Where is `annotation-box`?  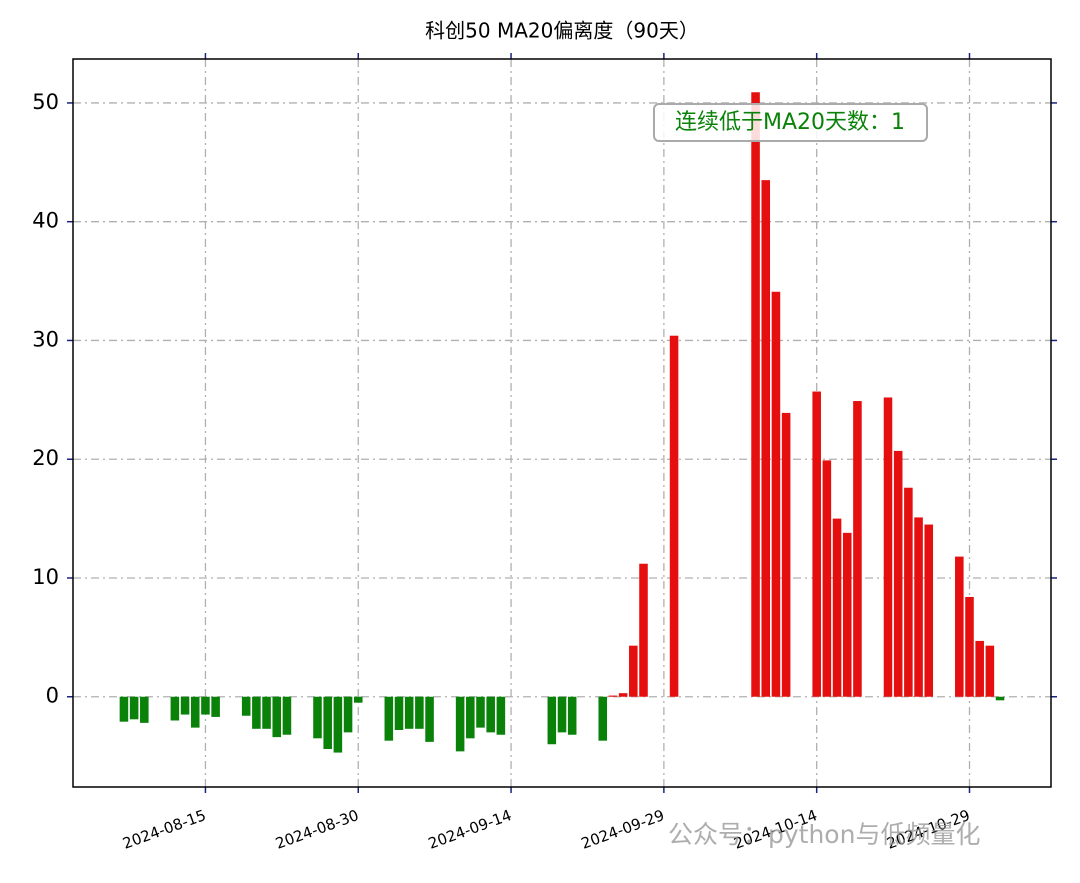
annotation-box is located at coordinates (790, 122).